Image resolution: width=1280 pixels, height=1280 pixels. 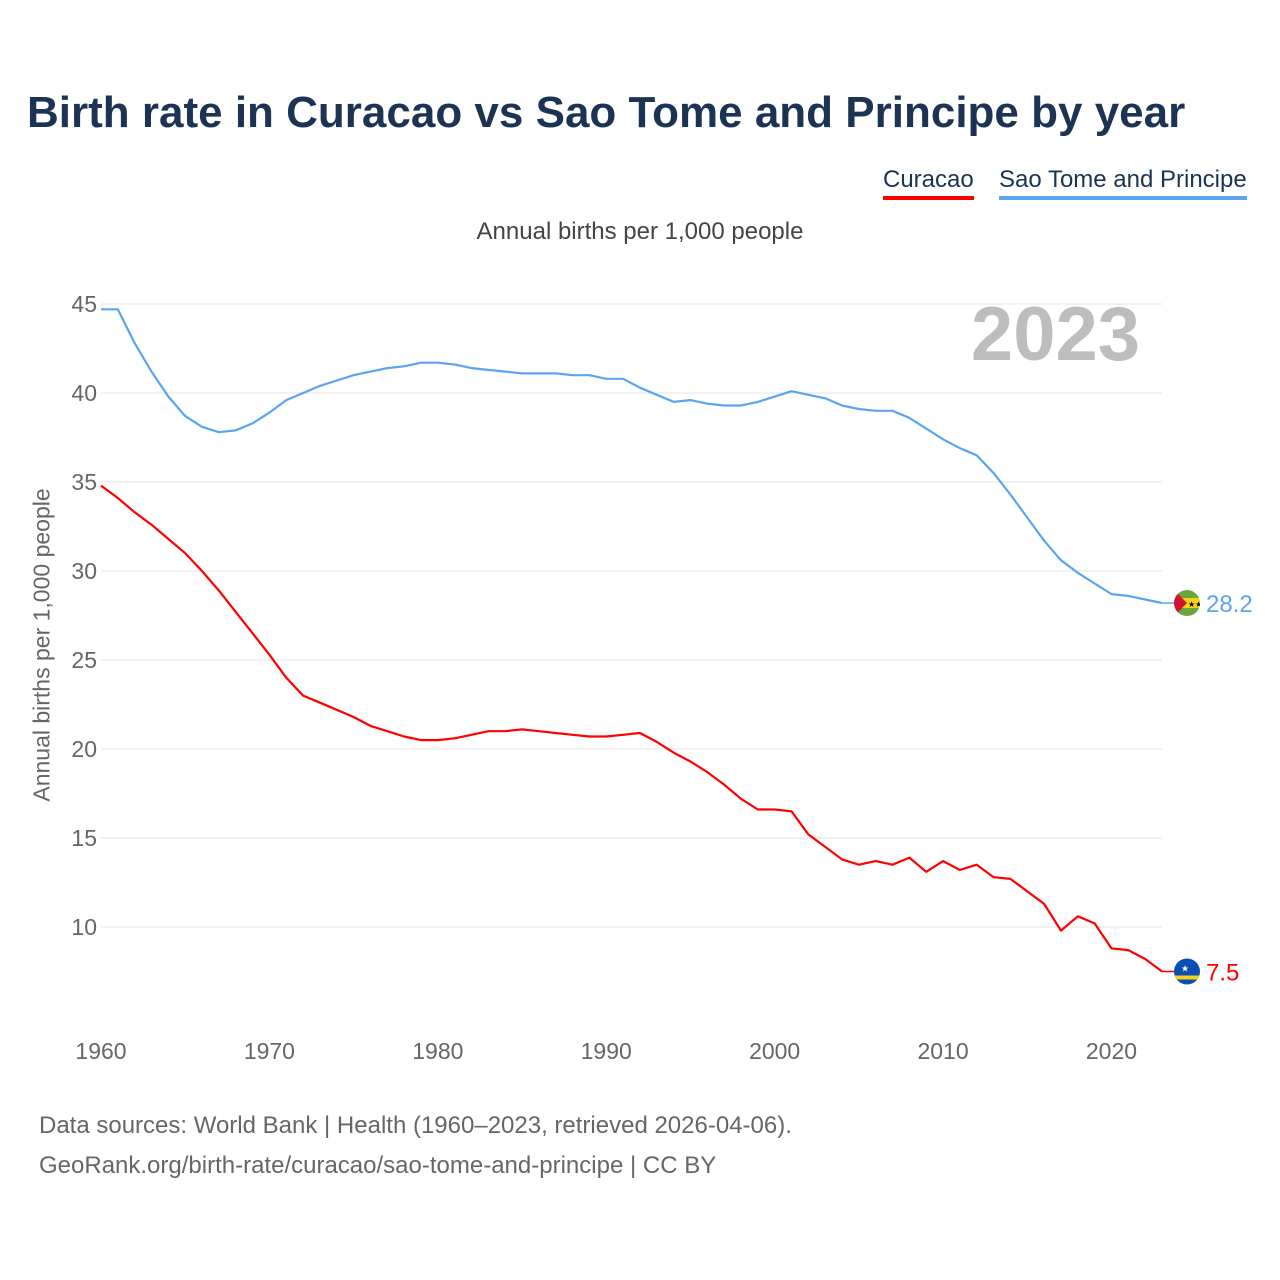 I want to click on y-tick-label: 40, so click(x=84, y=393).